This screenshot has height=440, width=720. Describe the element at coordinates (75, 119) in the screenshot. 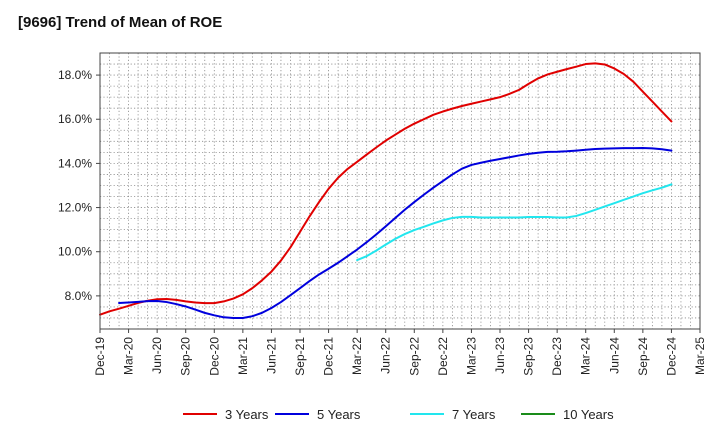

I see `y-tick-label: 16.0%` at that location.